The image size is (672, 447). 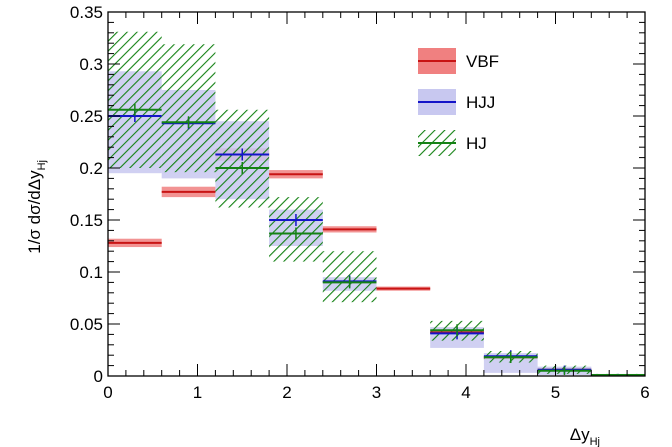 What do you see at coordinates (34, 212) in the screenshot?
I see `y-axis-title-main: 1/σ dσ/dΔy` at bounding box center [34, 212].